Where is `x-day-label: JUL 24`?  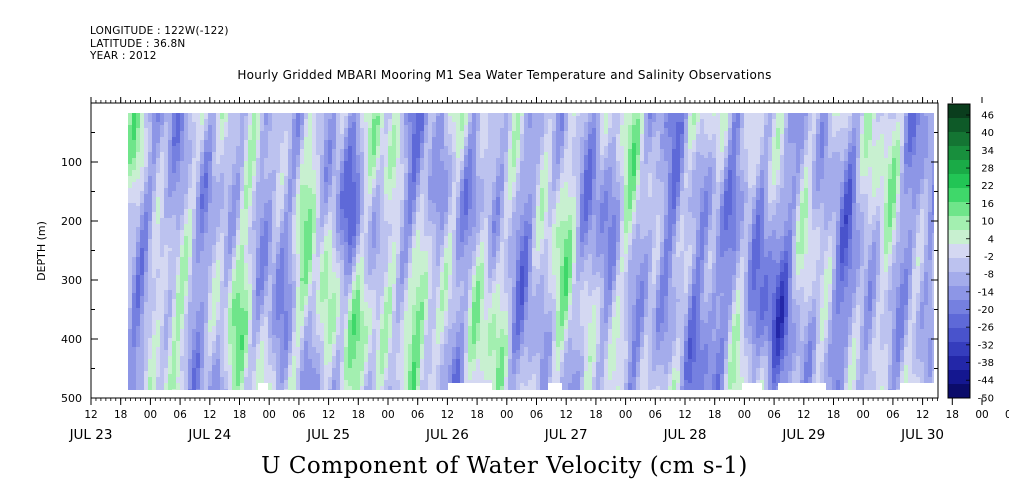 x-day-label: JUL 24 is located at coordinates (209, 435).